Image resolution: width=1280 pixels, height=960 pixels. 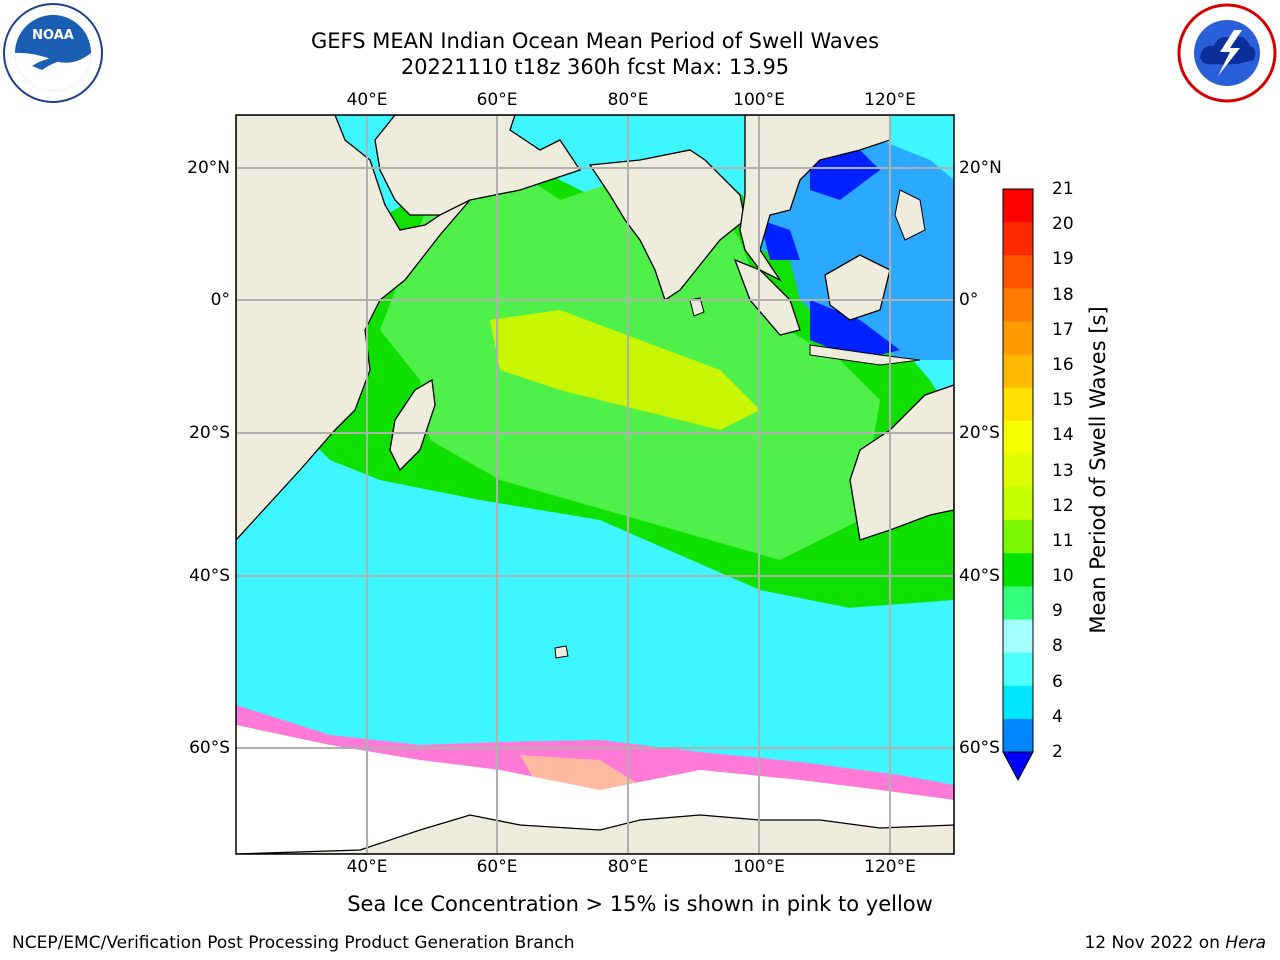 I want to click on lon-tick-top: 80°E, so click(x=628, y=100).